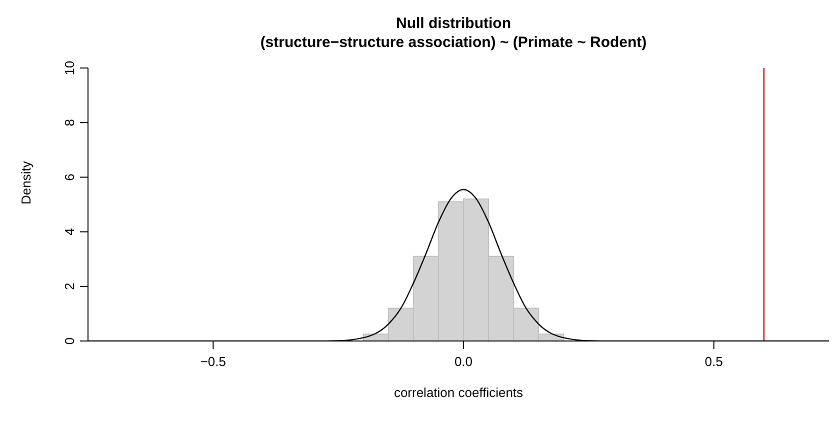 This screenshot has width=837, height=429. I want to click on chart-subtitle: (structure−structure association) ~ (Primate ~ Rodent), so click(453, 42).